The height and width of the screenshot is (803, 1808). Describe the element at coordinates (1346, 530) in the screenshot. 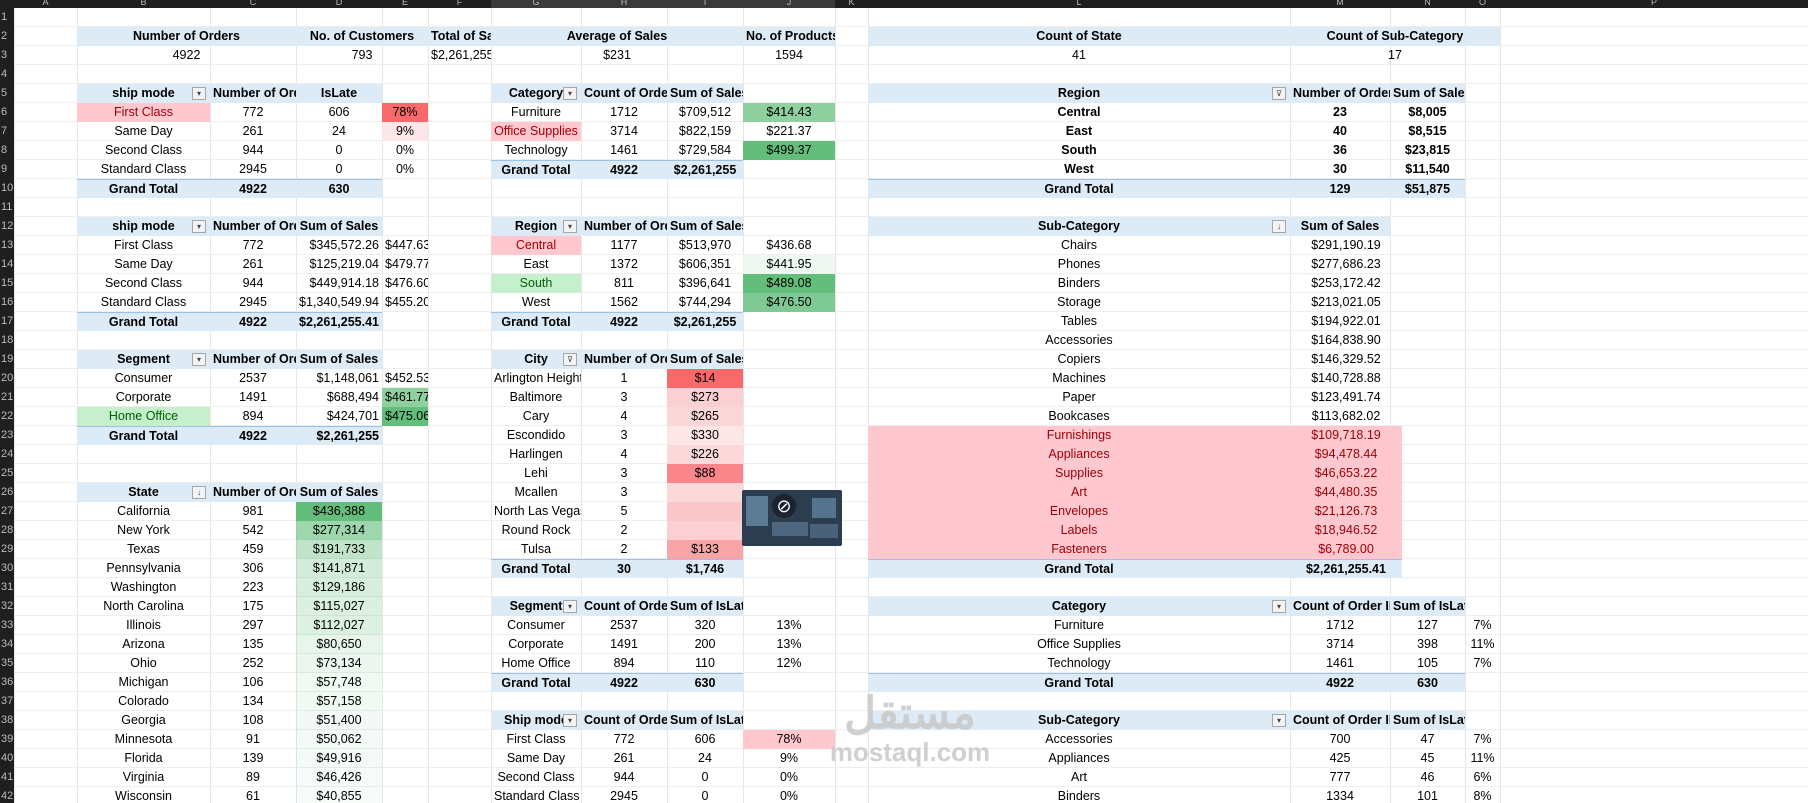

I see `value: $18,946.52` at that location.